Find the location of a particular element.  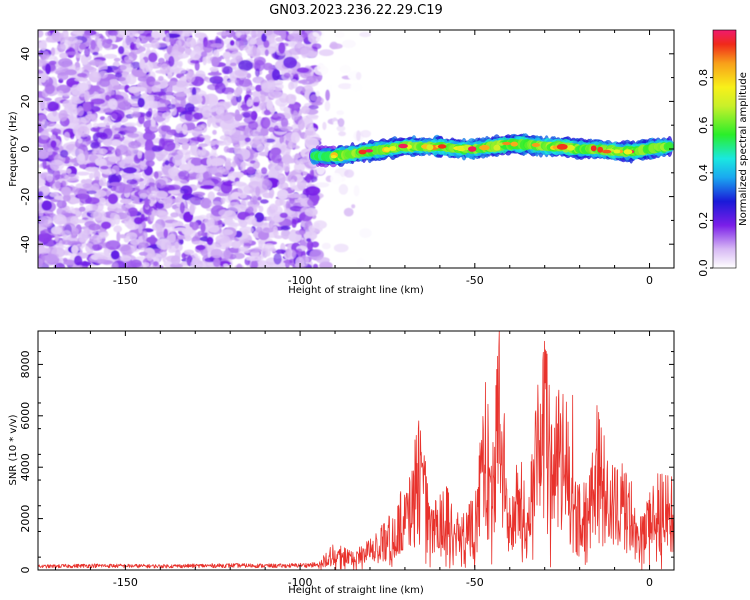

y-tick-label: 2000 is located at coordinates (25, 519).